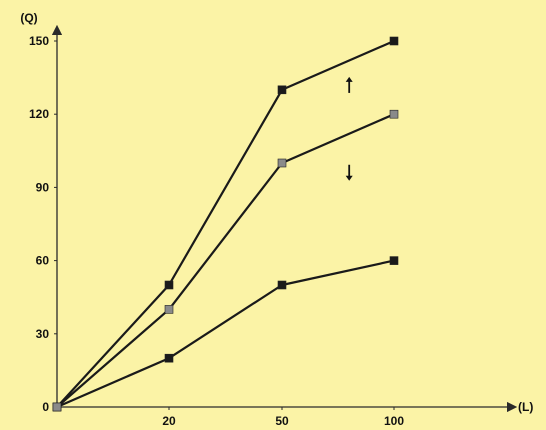 The height and width of the screenshot is (430, 546). Describe the element at coordinates (282, 421) in the screenshot. I see `x-tick-label: 50` at that location.